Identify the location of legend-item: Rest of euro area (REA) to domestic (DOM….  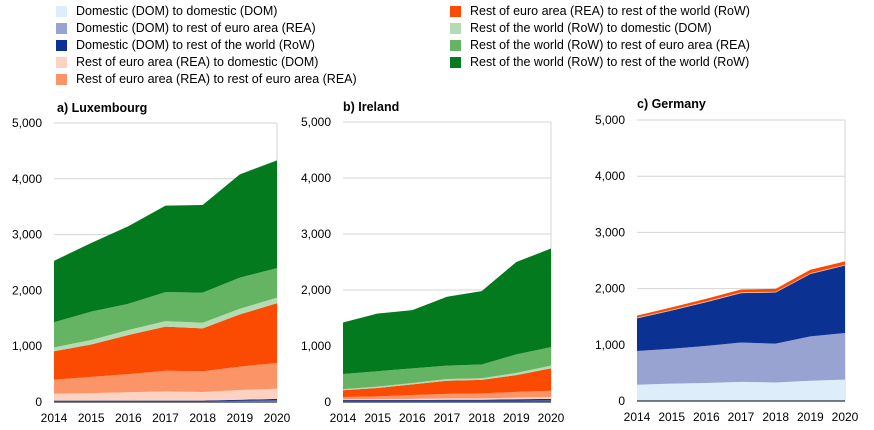
(187, 62).